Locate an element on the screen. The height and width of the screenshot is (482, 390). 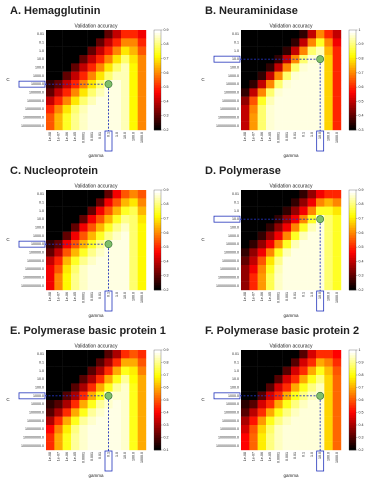
y-tick-label: 100000000.0 is located at coordinates (228, 437).